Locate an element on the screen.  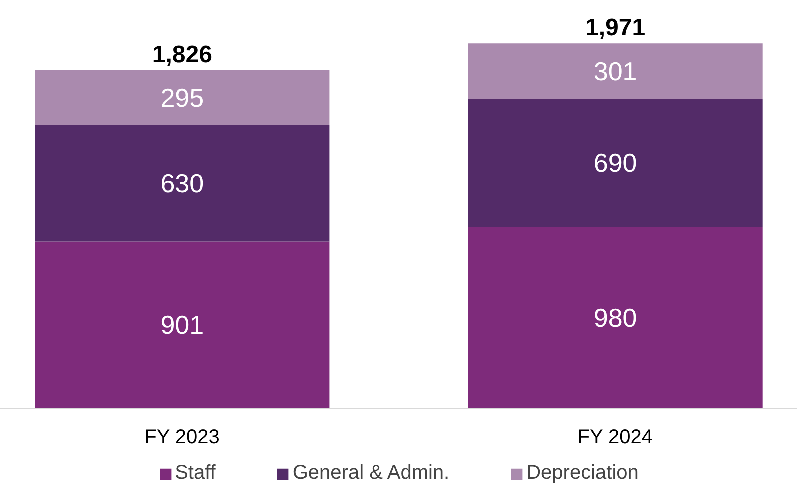
data-label: 301 is located at coordinates (616, 71).